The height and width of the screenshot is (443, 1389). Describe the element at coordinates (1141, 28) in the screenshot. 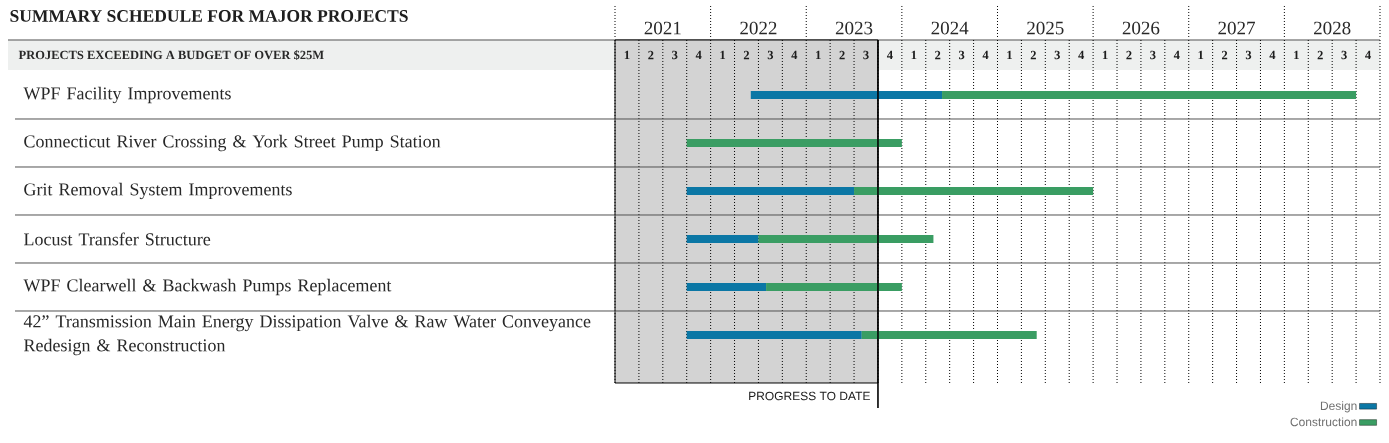

I see `x-tick-label: 2026` at that location.